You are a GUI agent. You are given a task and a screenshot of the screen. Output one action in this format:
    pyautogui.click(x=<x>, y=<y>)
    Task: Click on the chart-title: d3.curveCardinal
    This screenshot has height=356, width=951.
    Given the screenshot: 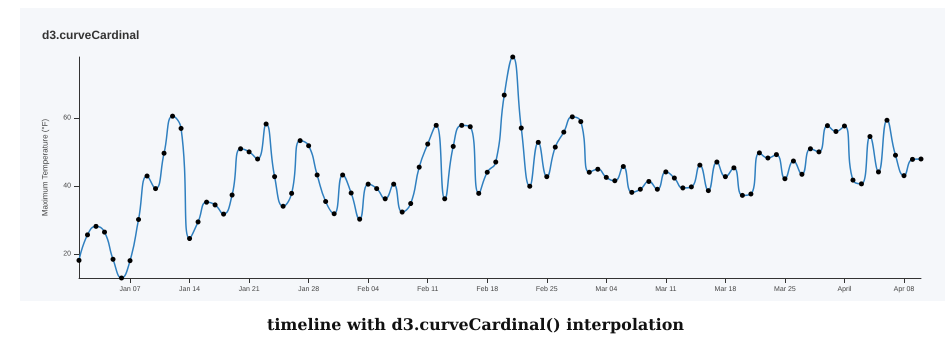 What is the action you would take?
    pyautogui.click(x=91, y=35)
    